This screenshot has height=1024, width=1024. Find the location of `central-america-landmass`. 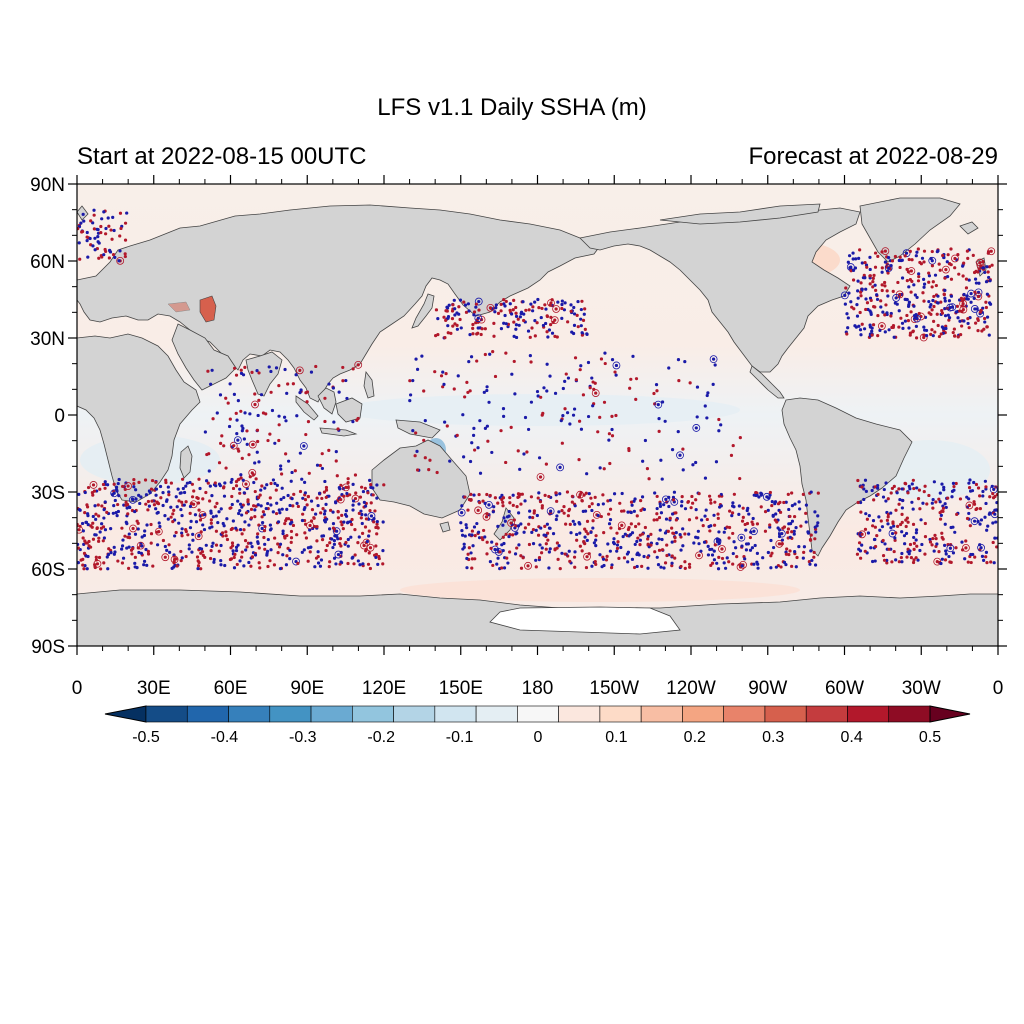

central-america-landmass is located at coordinates (767, 382).